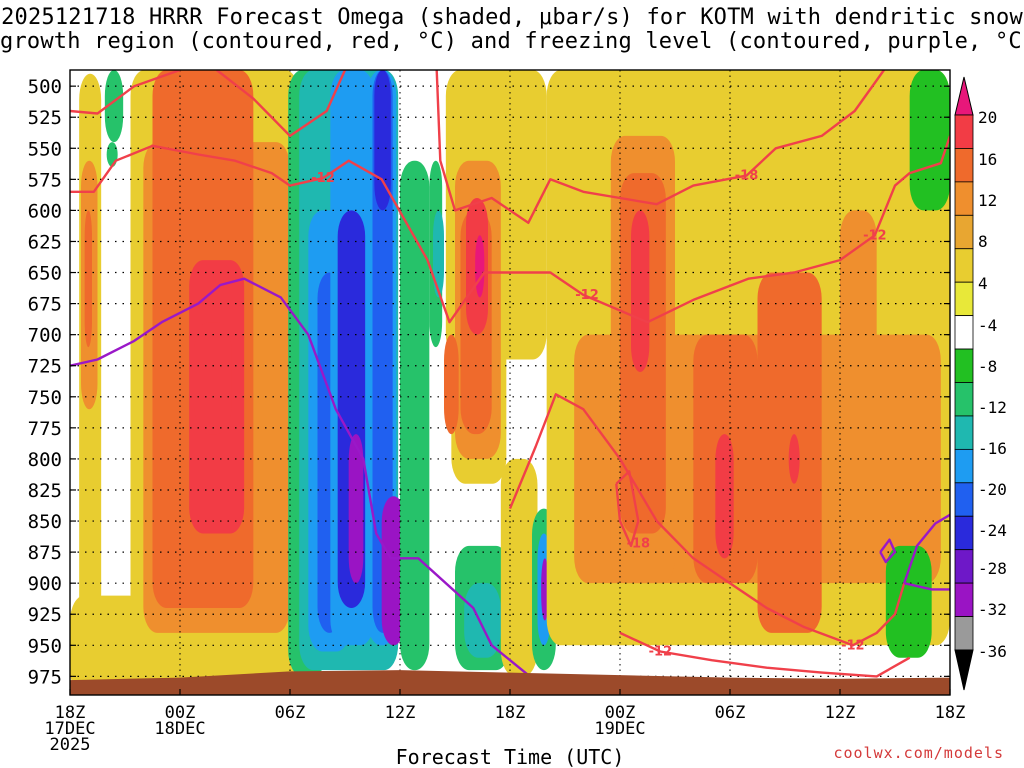 This screenshot has width=1024, height=768. I want to click on x-tick-label: 17DEC, so click(69, 729).